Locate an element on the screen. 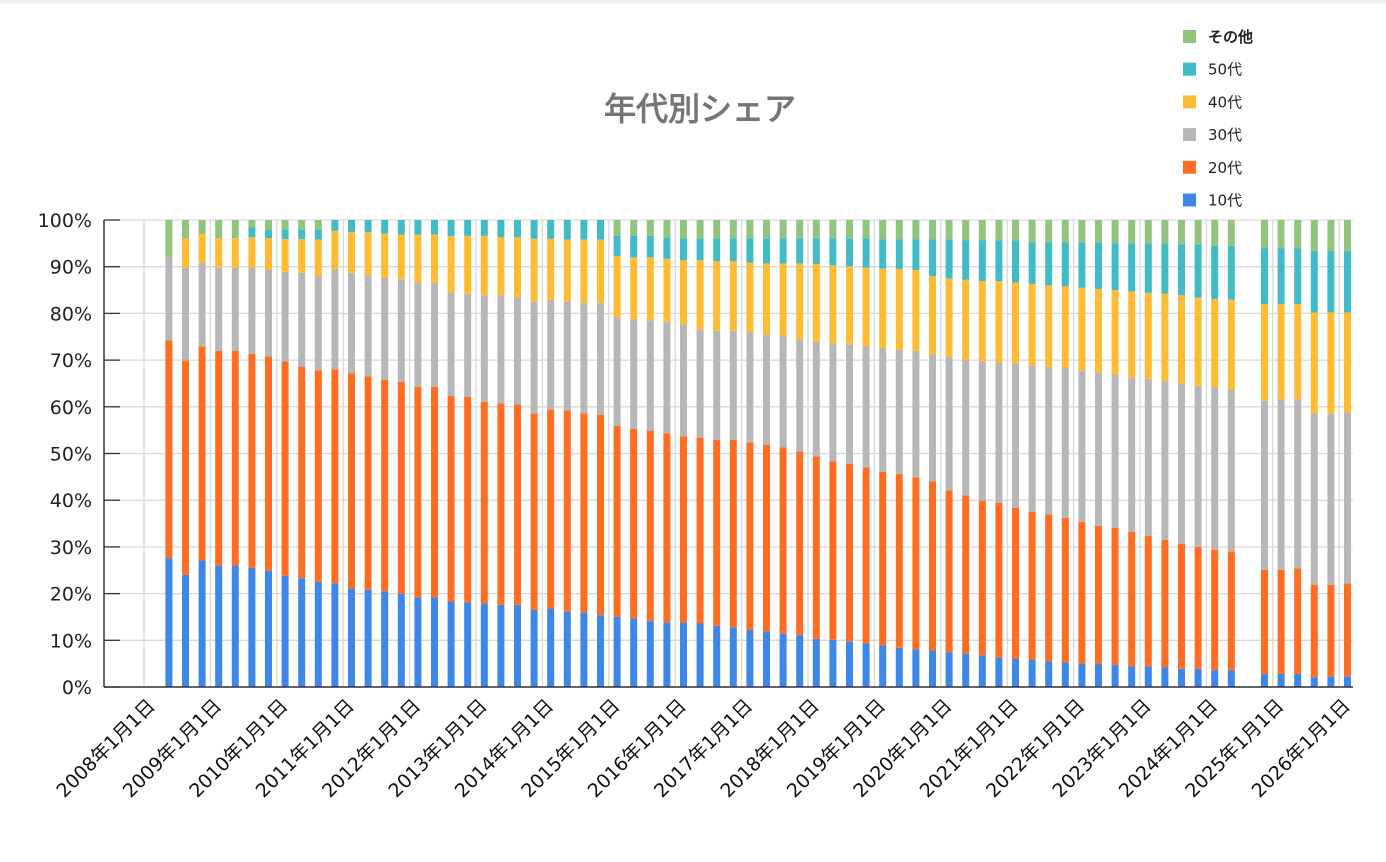 The image size is (1386, 862). y-tick-label: 100% is located at coordinates (65, 221).